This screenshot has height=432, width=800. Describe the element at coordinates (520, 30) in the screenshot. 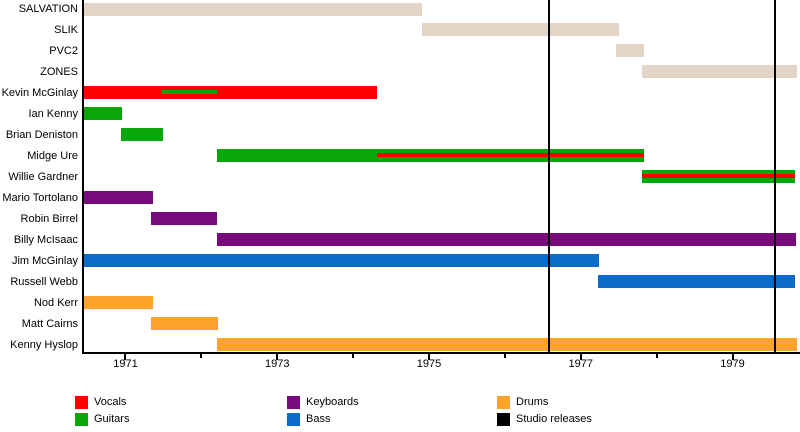

I see `bar-slik-band` at that location.